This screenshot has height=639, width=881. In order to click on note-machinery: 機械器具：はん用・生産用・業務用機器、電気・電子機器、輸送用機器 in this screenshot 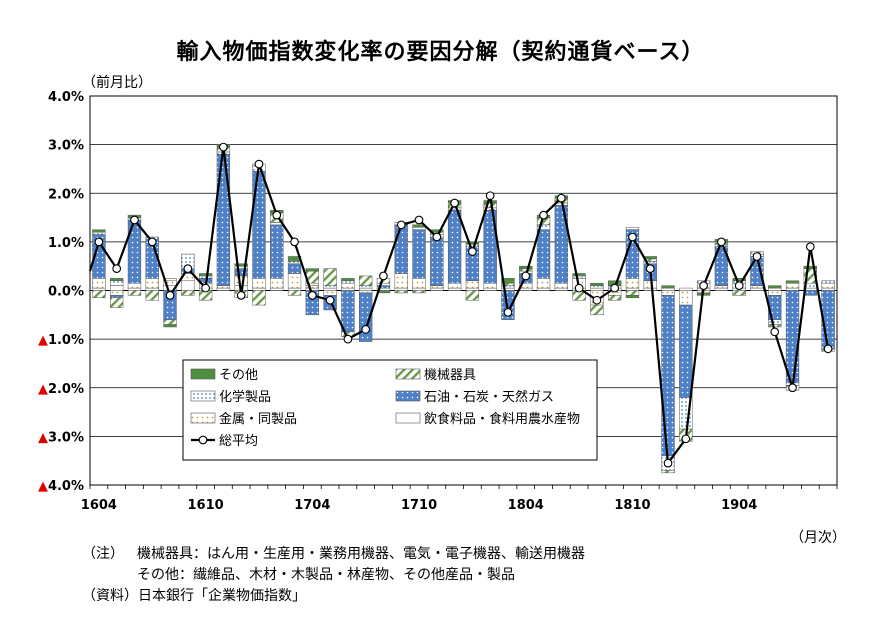, I will do `click(361, 554)`.